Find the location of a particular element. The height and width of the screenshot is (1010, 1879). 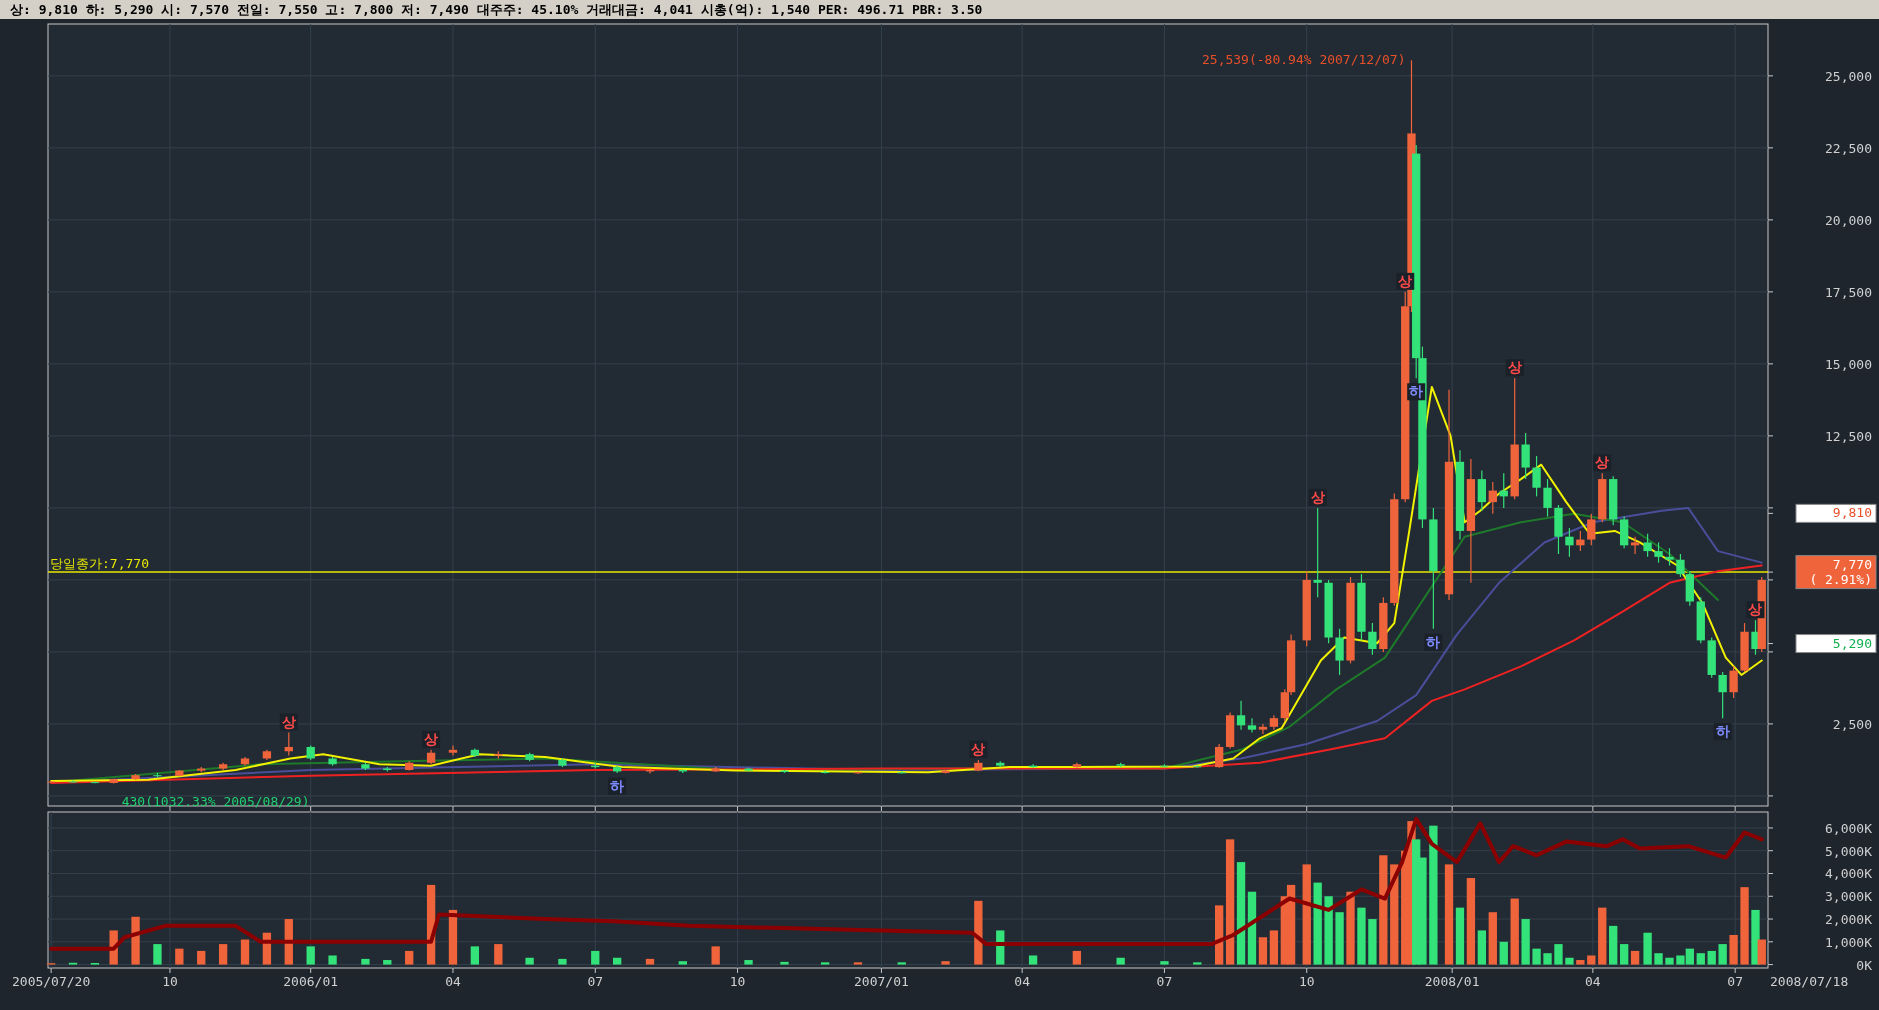

annotation: 430(1032.33% 2005/08/29) is located at coordinates (215, 801).